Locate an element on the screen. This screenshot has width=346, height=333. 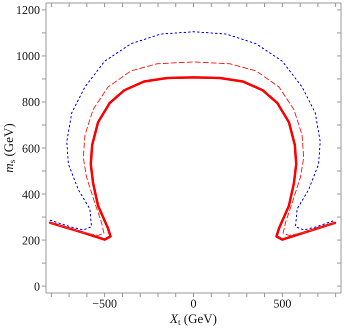
x-tick-label: −500 is located at coordinates (105, 303).